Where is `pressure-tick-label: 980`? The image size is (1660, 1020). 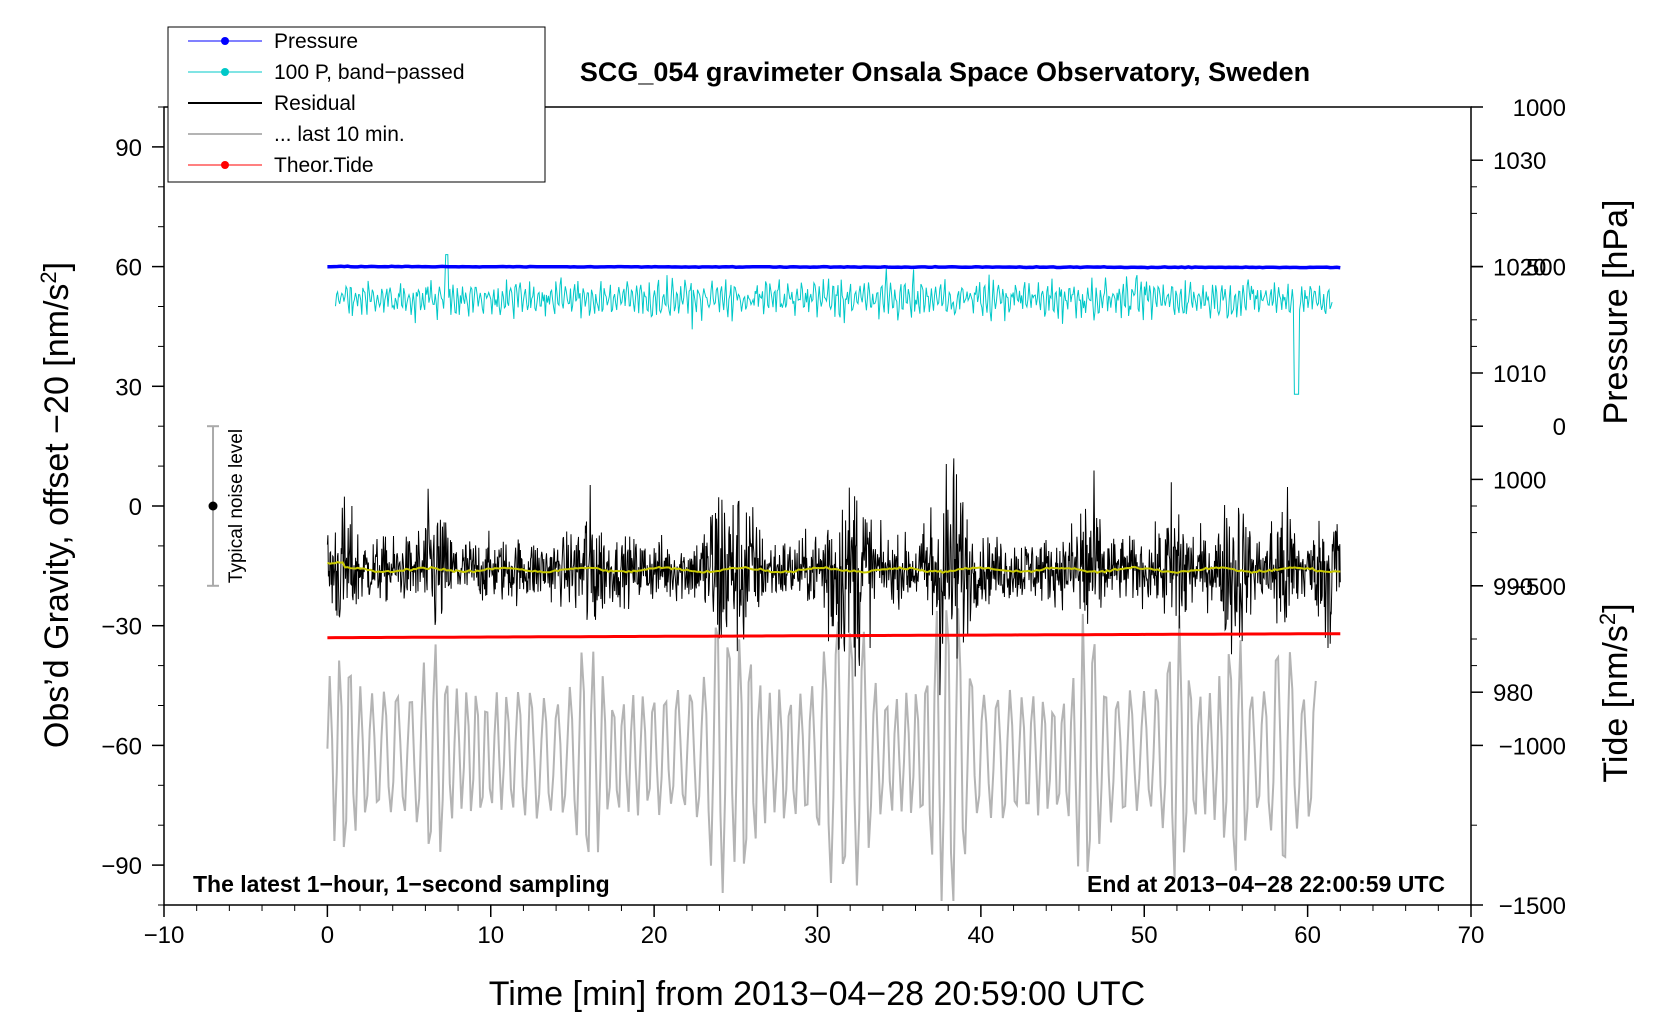 pressure-tick-label: 980 is located at coordinates (1513, 693).